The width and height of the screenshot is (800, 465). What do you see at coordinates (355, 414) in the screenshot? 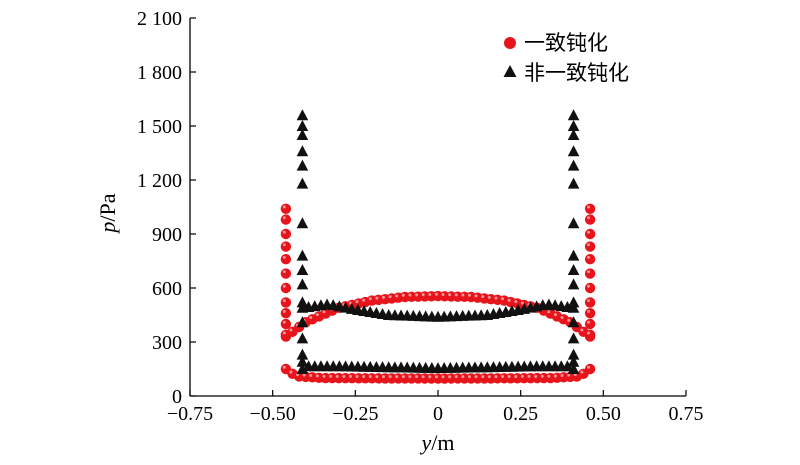
I see `x-tick-label: −0.25` at bounding box center [355, 414].